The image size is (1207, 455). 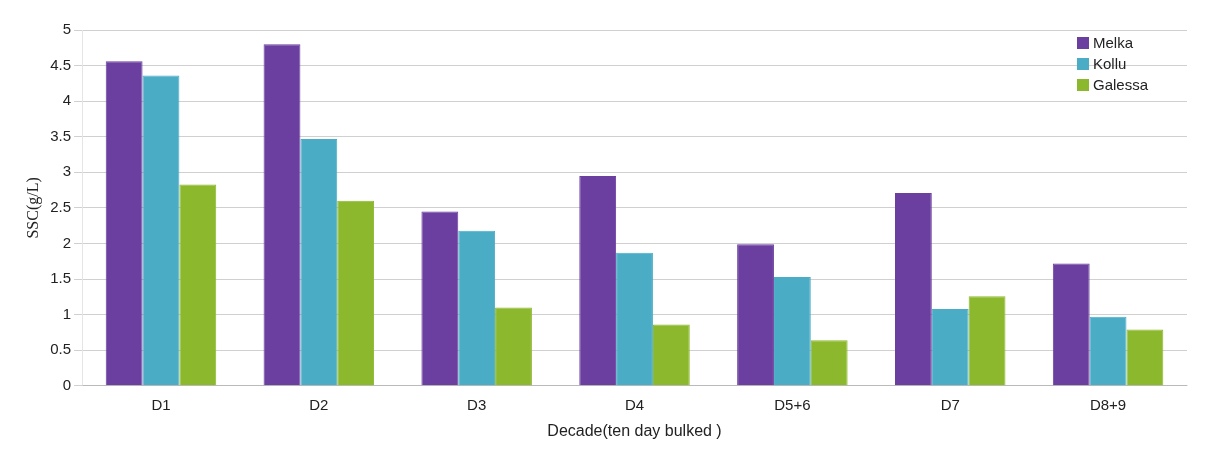 I want to click on y-tick-label: 0.5, so click(x=61, y=349).